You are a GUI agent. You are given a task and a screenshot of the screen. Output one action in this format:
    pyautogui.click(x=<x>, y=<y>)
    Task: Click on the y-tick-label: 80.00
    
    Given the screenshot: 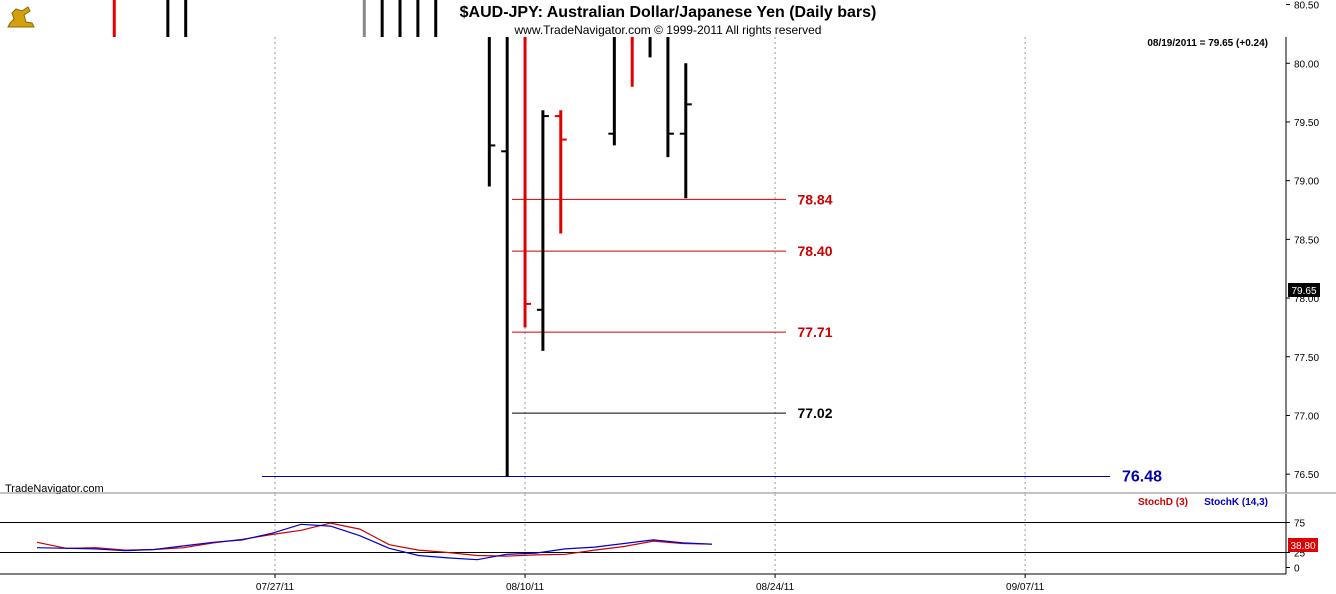 What is the action you would take?
    pyautogui.click(x=1306, y=64)
    